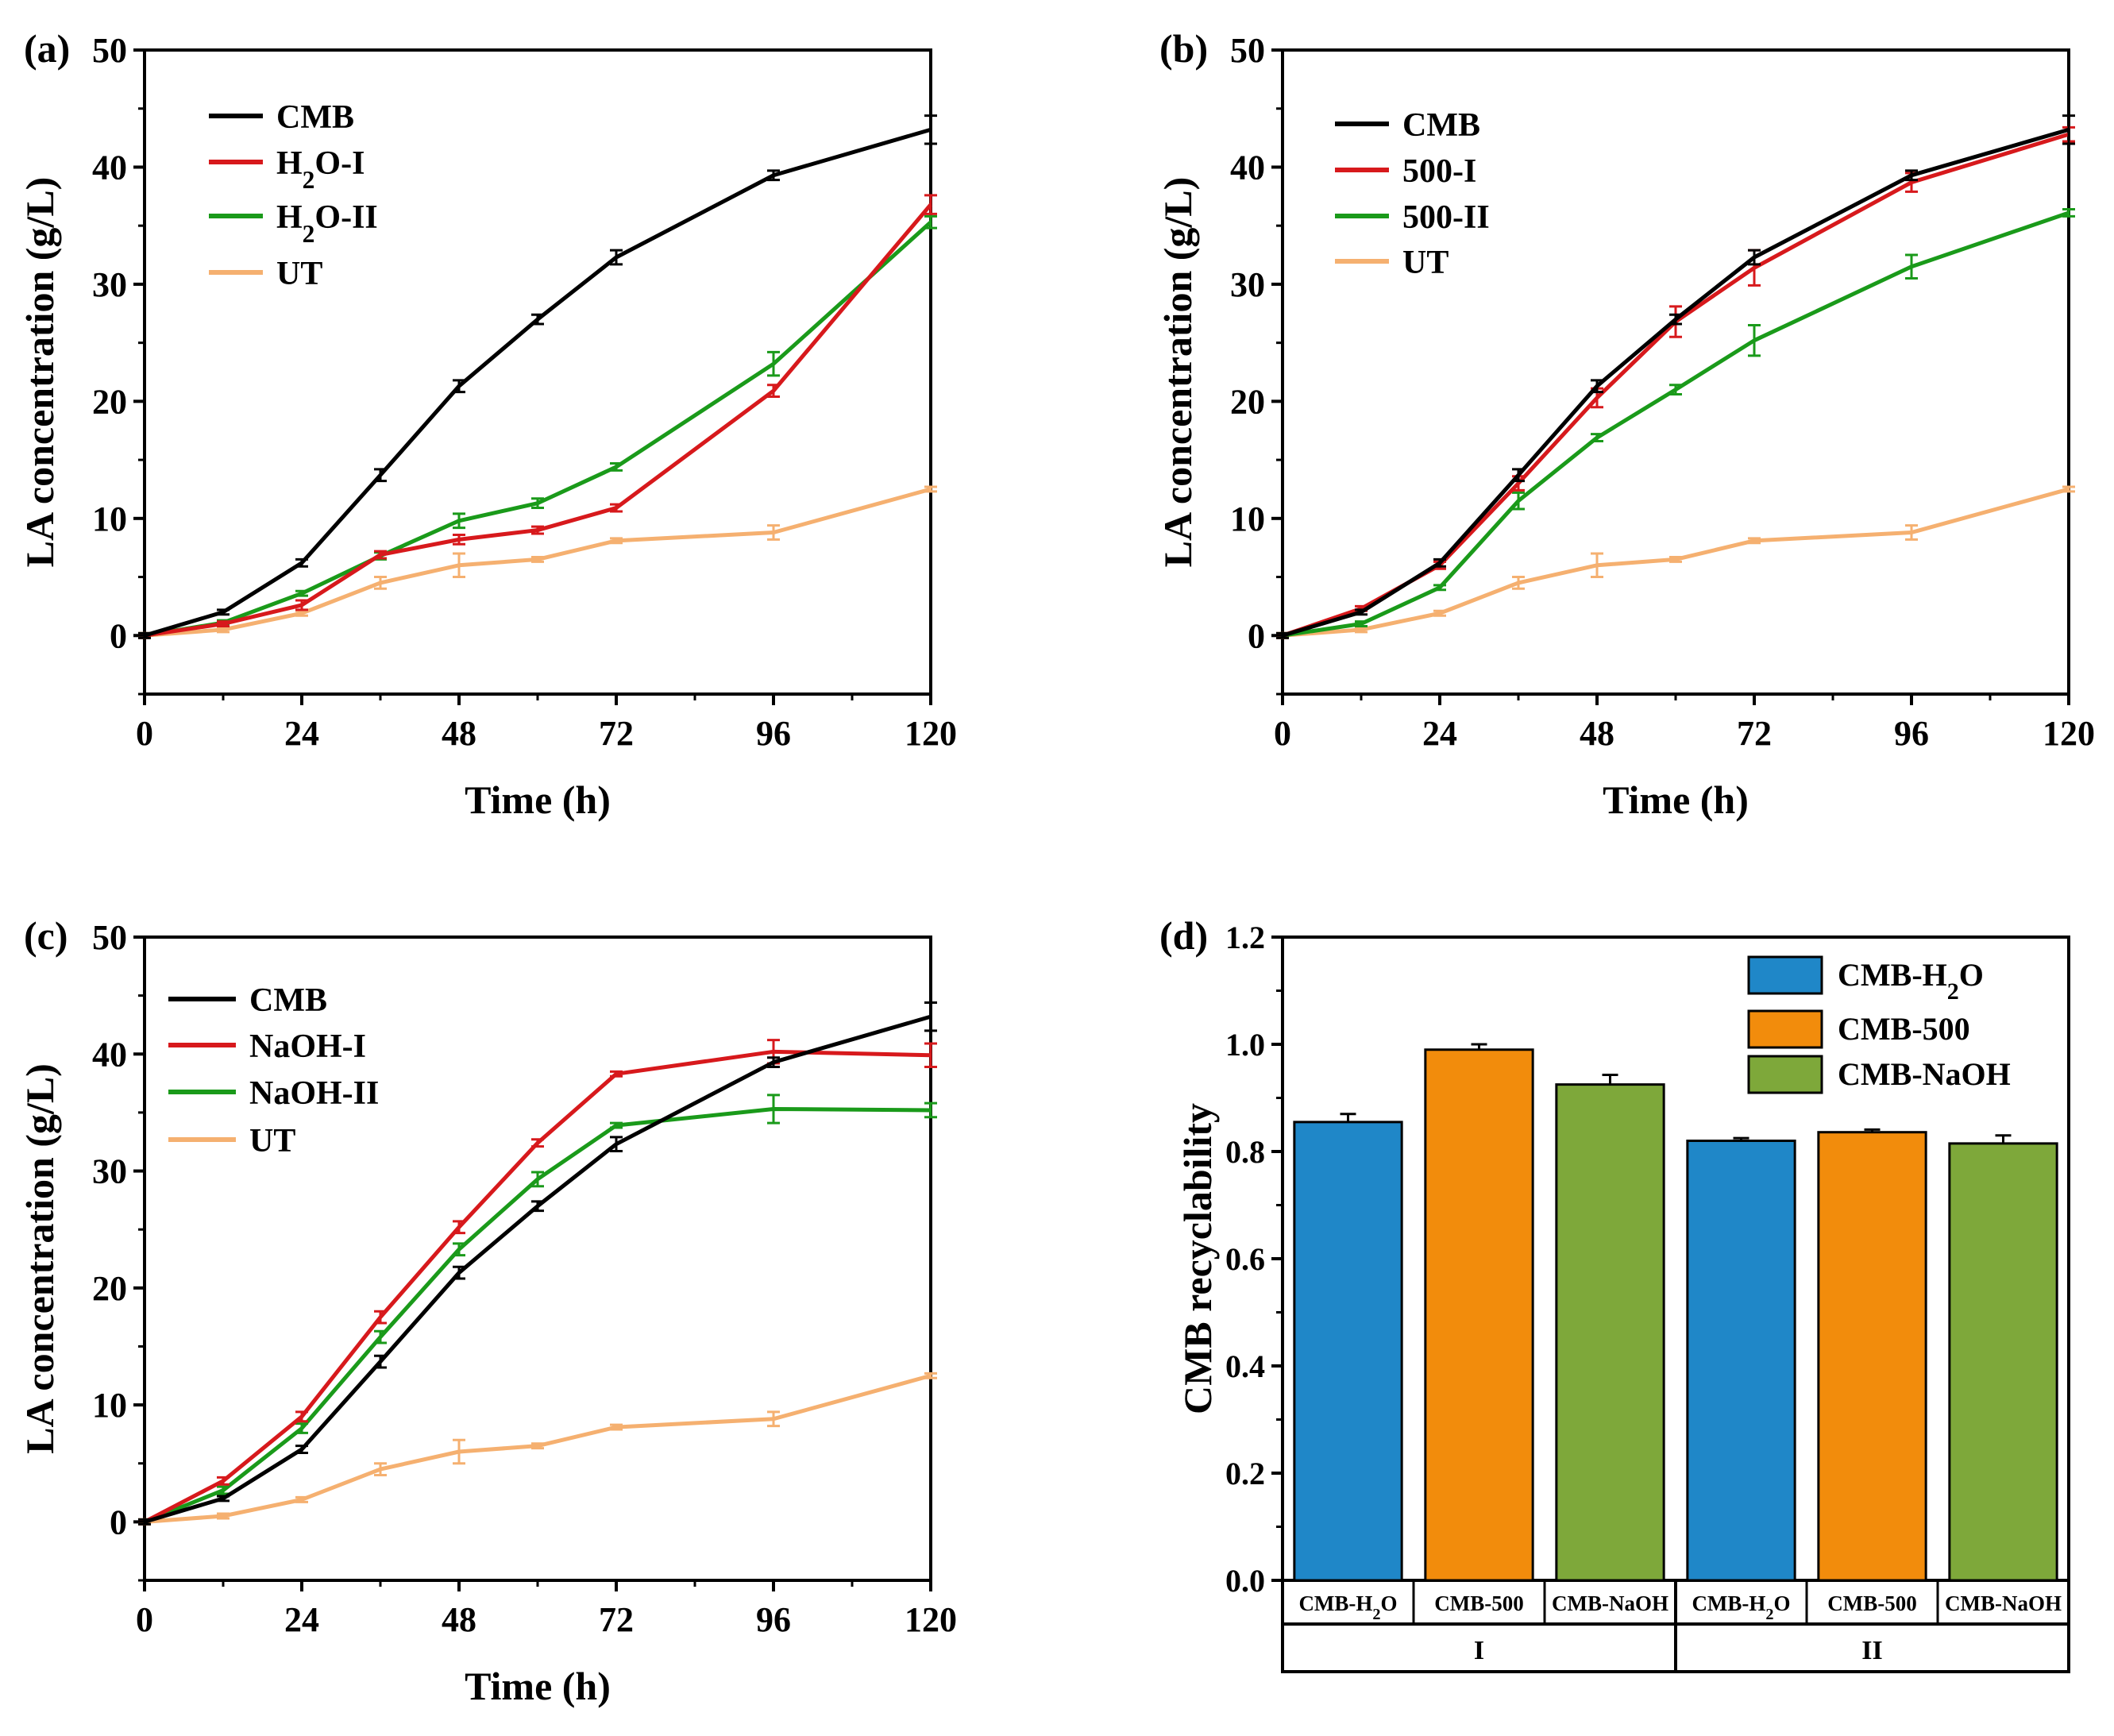 This screenshot has height=1736, width=2114. Describe the element at coordinates (320, 169) in the screenshot. I see `legend-label: H2O-I` at that location.